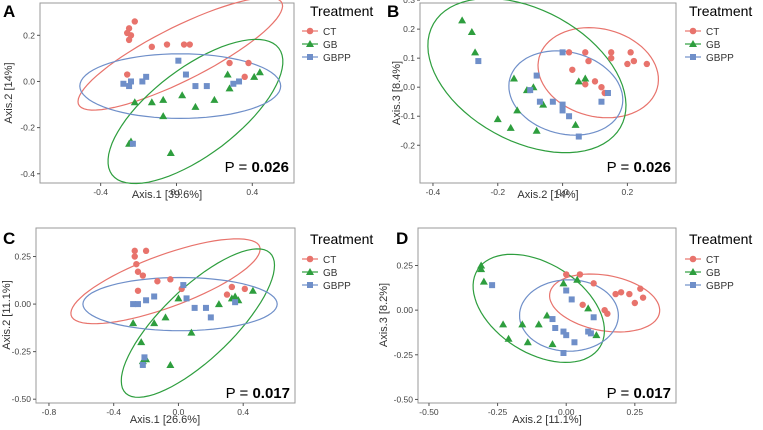 The width and height of the screenshot is (763, 430). Describe the element at coordinates (192, 87) in the screenshot. I see `points-a` at that location.